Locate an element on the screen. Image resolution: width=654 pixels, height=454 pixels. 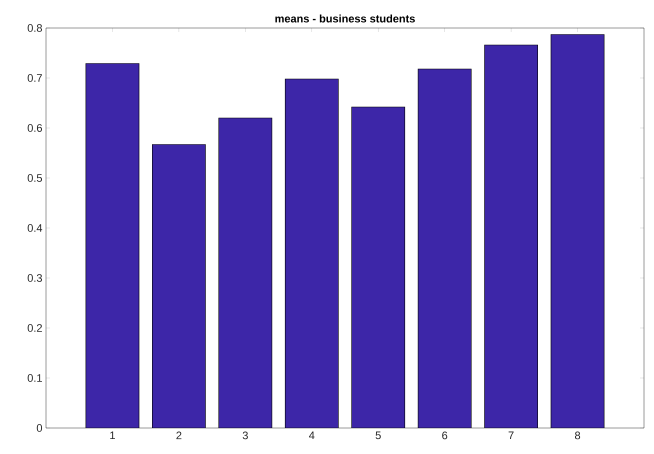
x-tick-label: 2 is located at coordinates (179, 436).